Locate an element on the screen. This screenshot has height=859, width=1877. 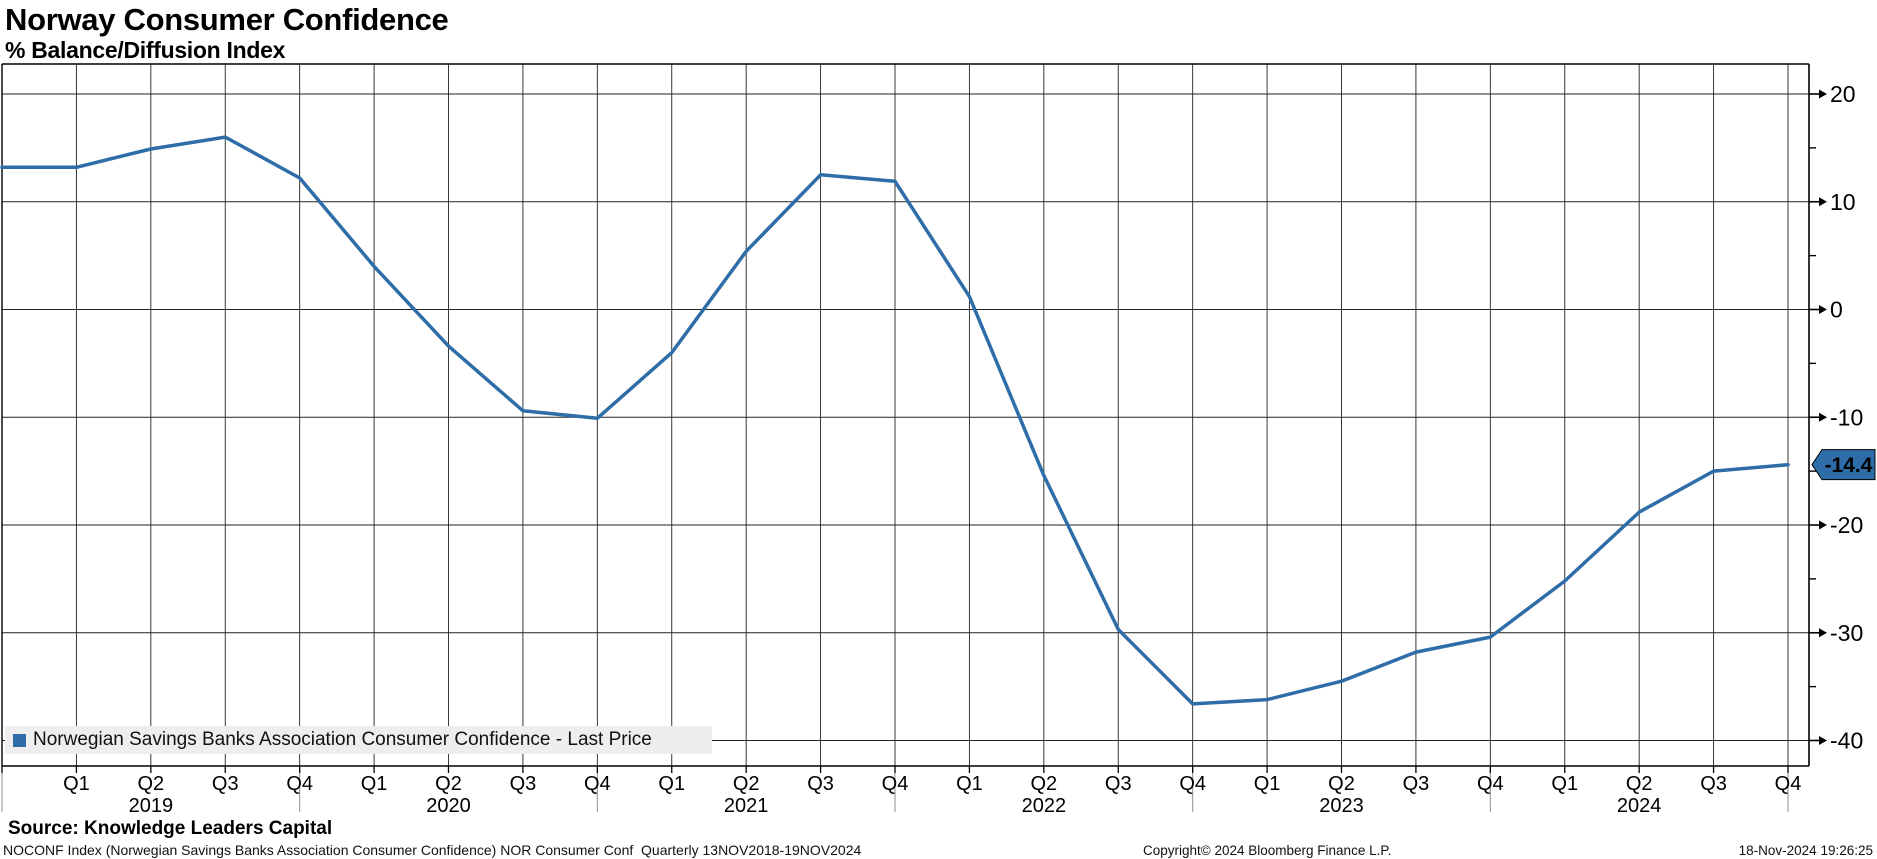
x-year-label: 2019 is located at coordinates (151, 806).